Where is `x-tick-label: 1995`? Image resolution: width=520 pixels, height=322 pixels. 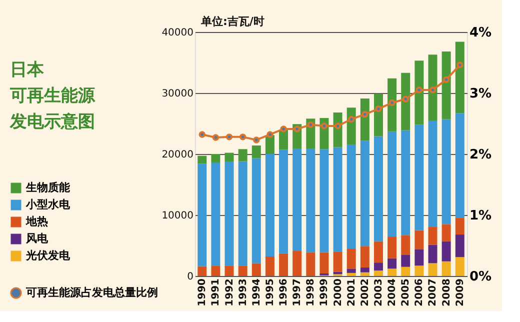
x-tick-label: 1995 is located at coordinates (270, 292).